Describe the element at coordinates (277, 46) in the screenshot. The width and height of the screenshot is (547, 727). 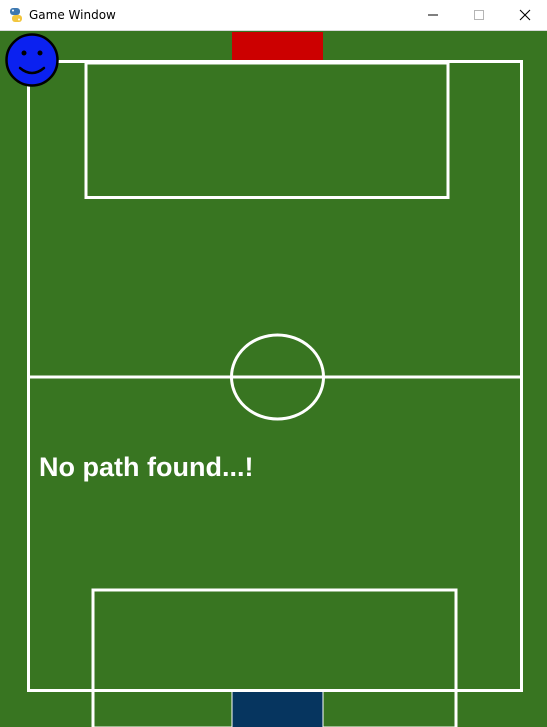
I see `top-goal` at that location.